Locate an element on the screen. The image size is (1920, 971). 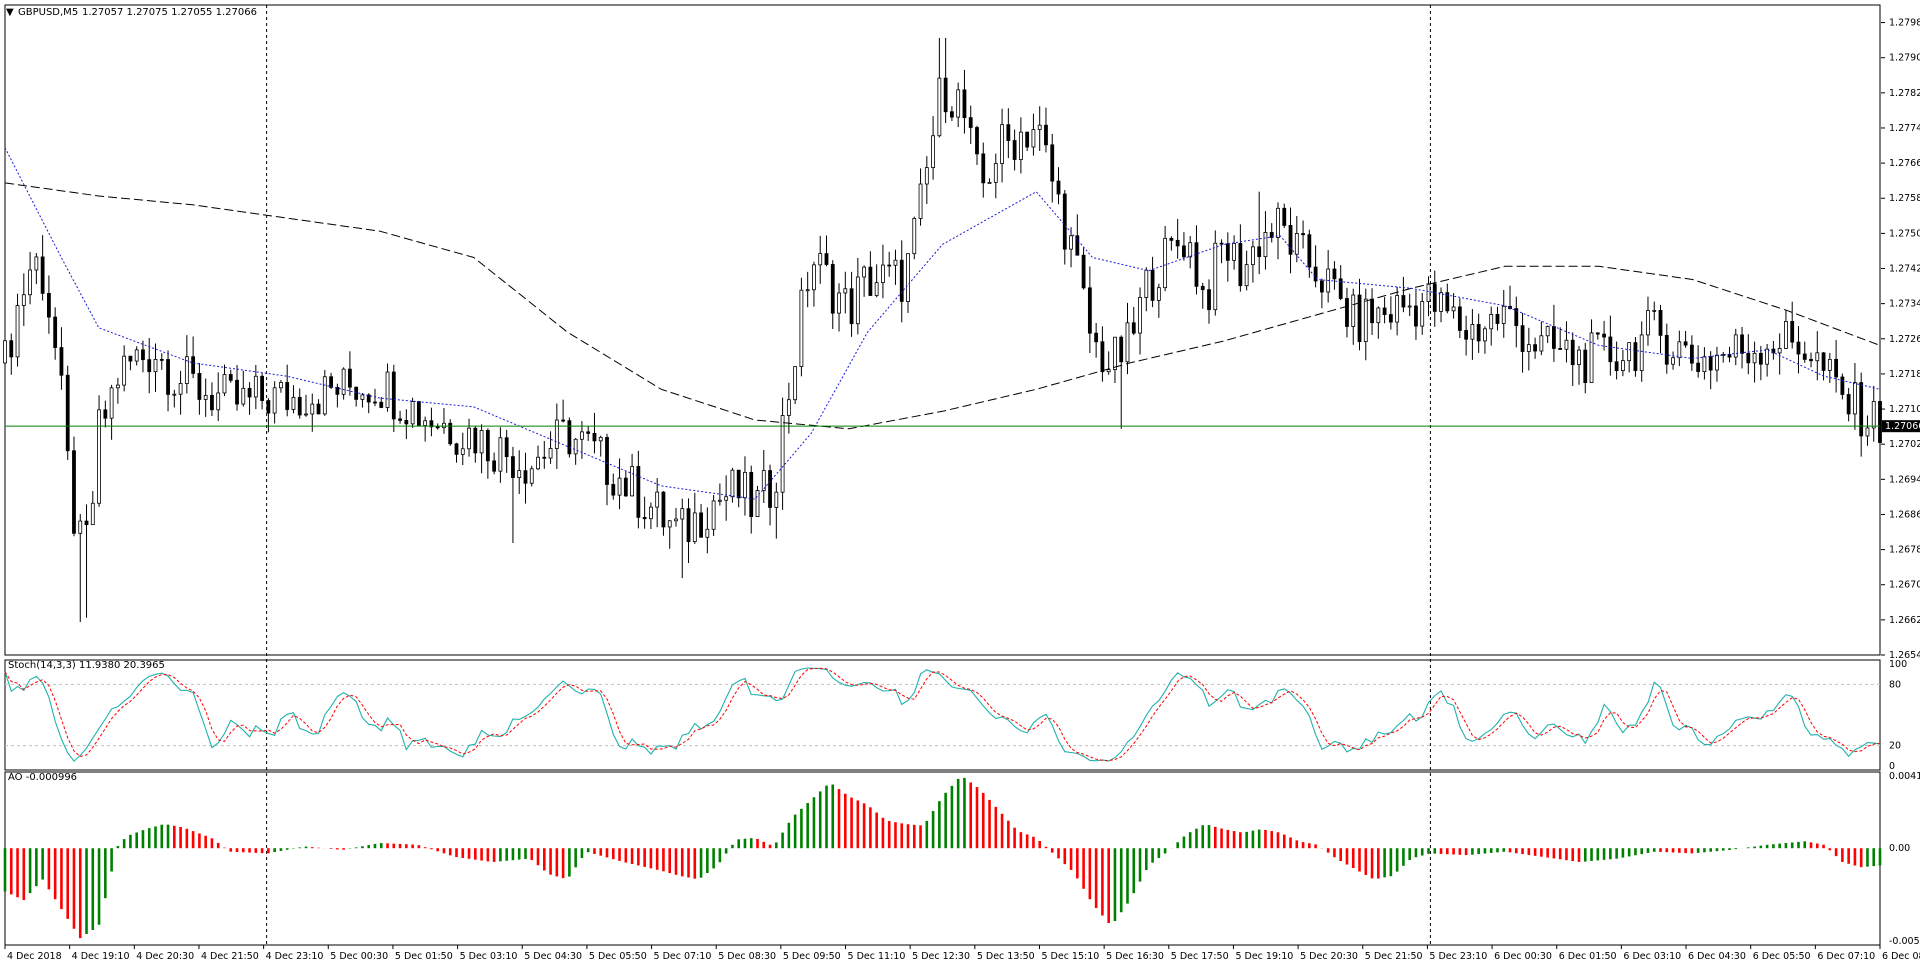
y-tick-label: 1.27505 is located at coordinates (1904, 233).